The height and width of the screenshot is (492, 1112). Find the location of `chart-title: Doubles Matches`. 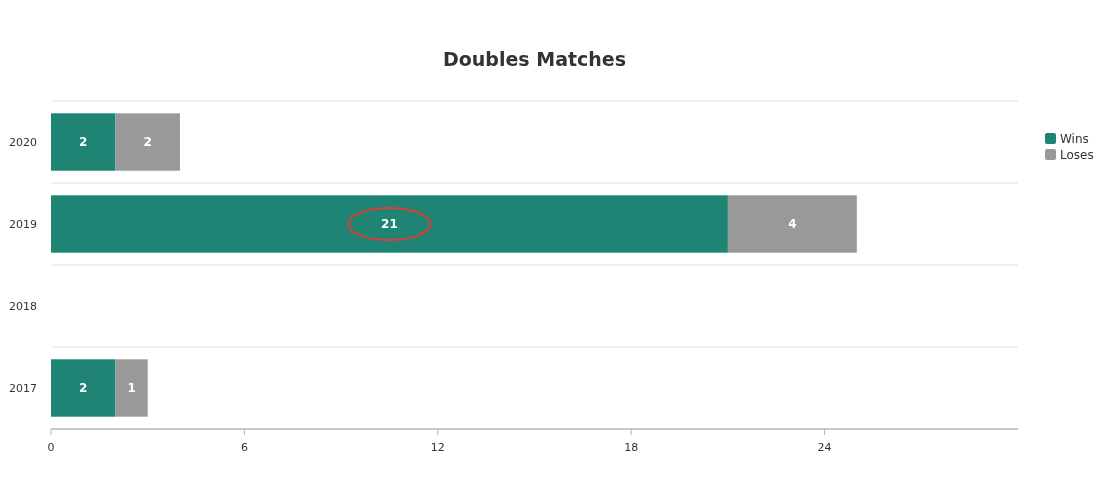

chart-title: Doubles Matches is located at coordinates (534, 59).